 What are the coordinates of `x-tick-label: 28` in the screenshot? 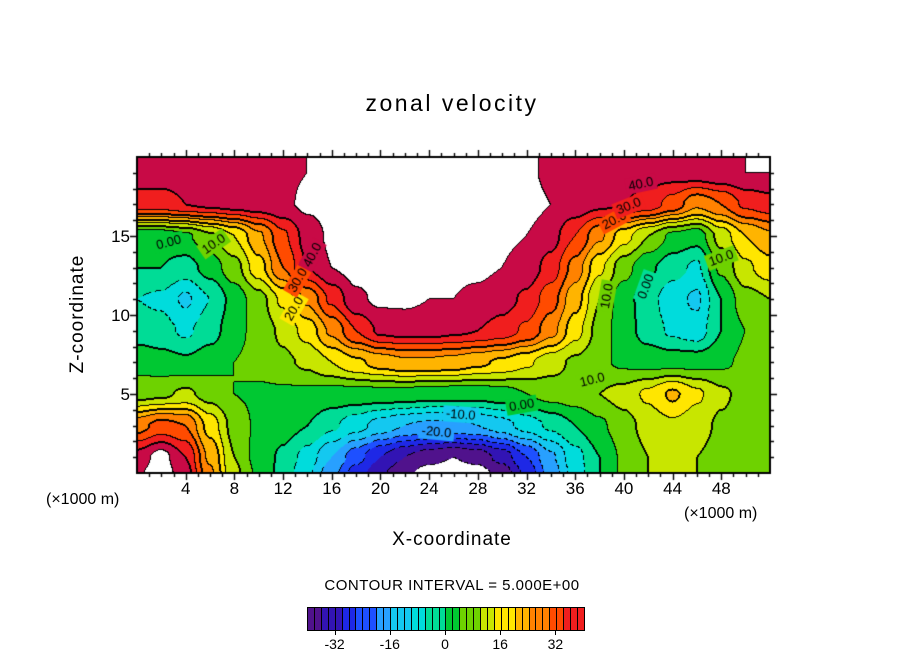 It's located at (478, 488).